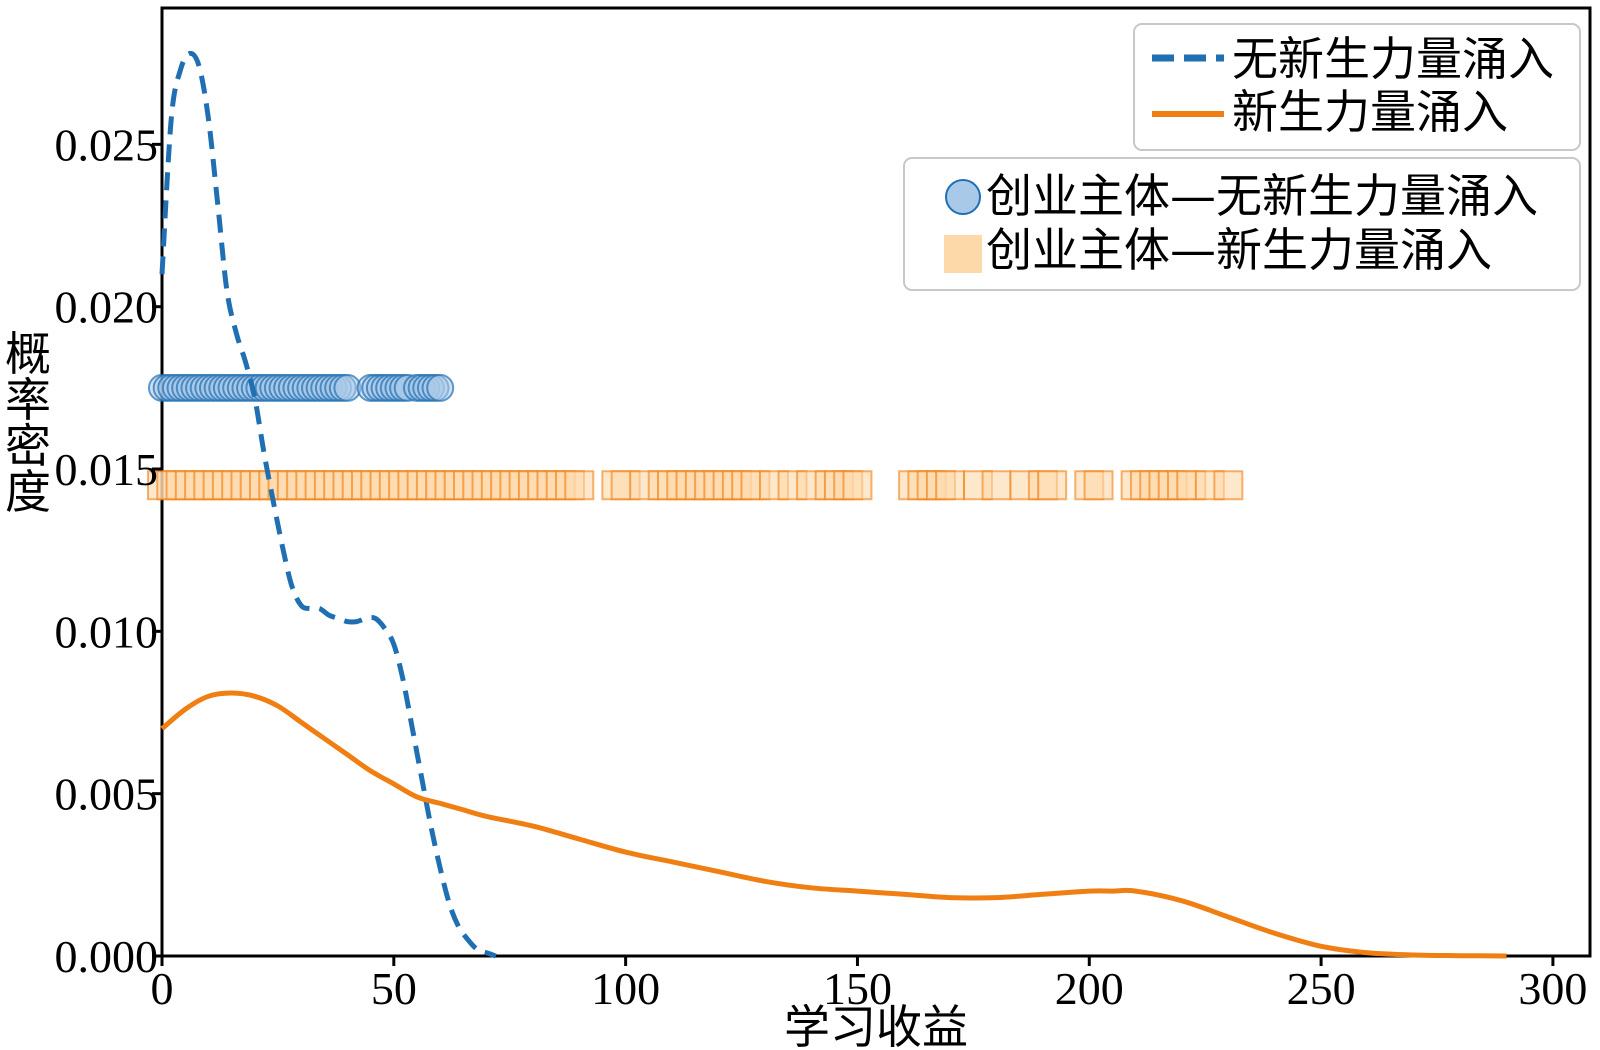 The image size is (1600, 1050). Describe the element at coordinates (394, 988) in the screenshot. I see `x-tick-label: 50` at that location.